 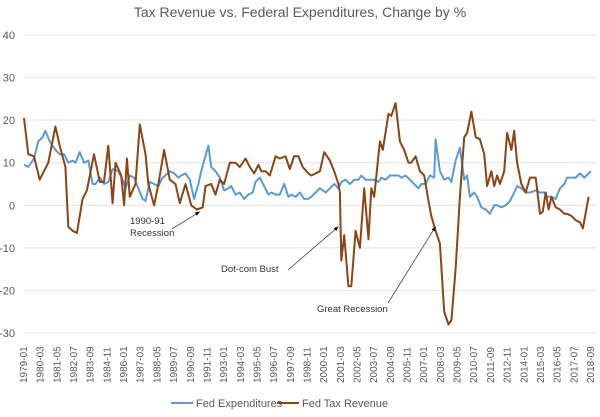 I want to click on legend-label-revenue: Fed Tax Revenue, so click(x=345, y=404).